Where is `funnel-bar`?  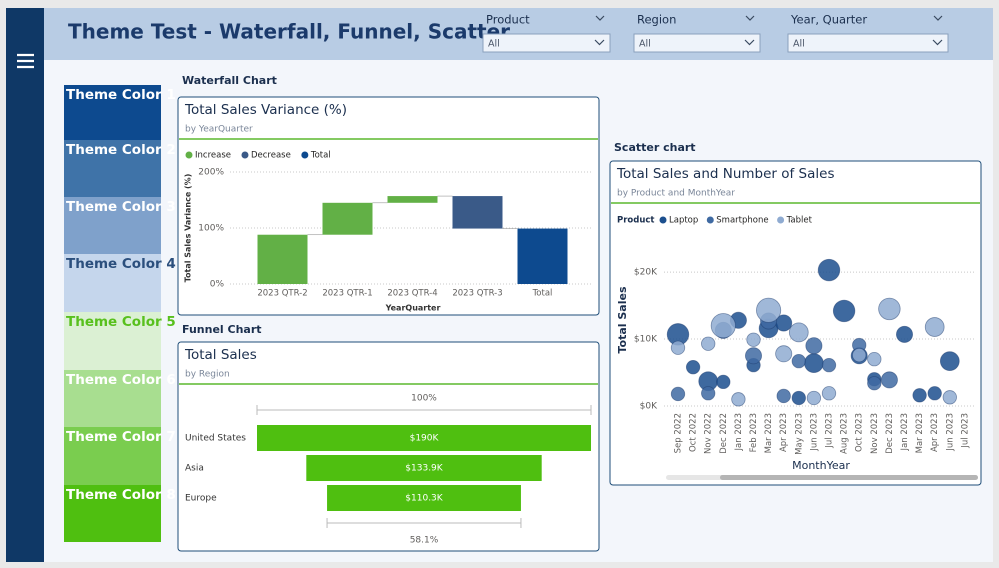 funnel-bar is located at coordinates (424, 468).